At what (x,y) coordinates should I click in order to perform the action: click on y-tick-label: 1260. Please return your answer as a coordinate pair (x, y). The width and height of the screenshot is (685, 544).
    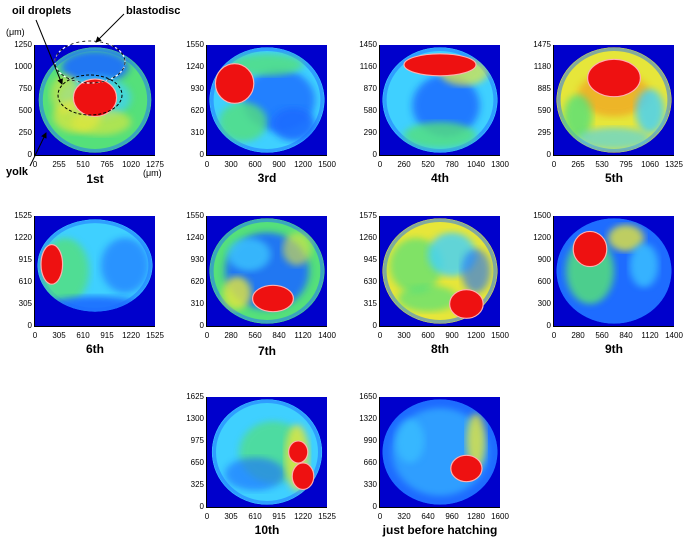
    Looking at the image, I should click on (368, 237).